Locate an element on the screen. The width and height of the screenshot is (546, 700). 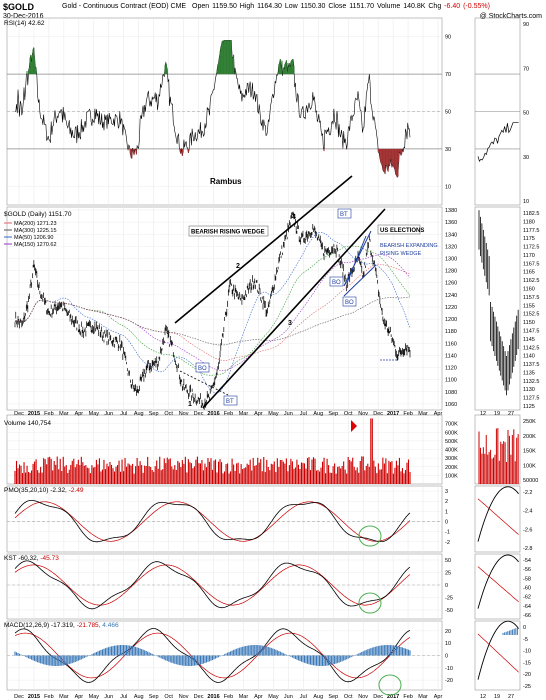
side-panel-frame-kst is located at coordinates (497, 586).